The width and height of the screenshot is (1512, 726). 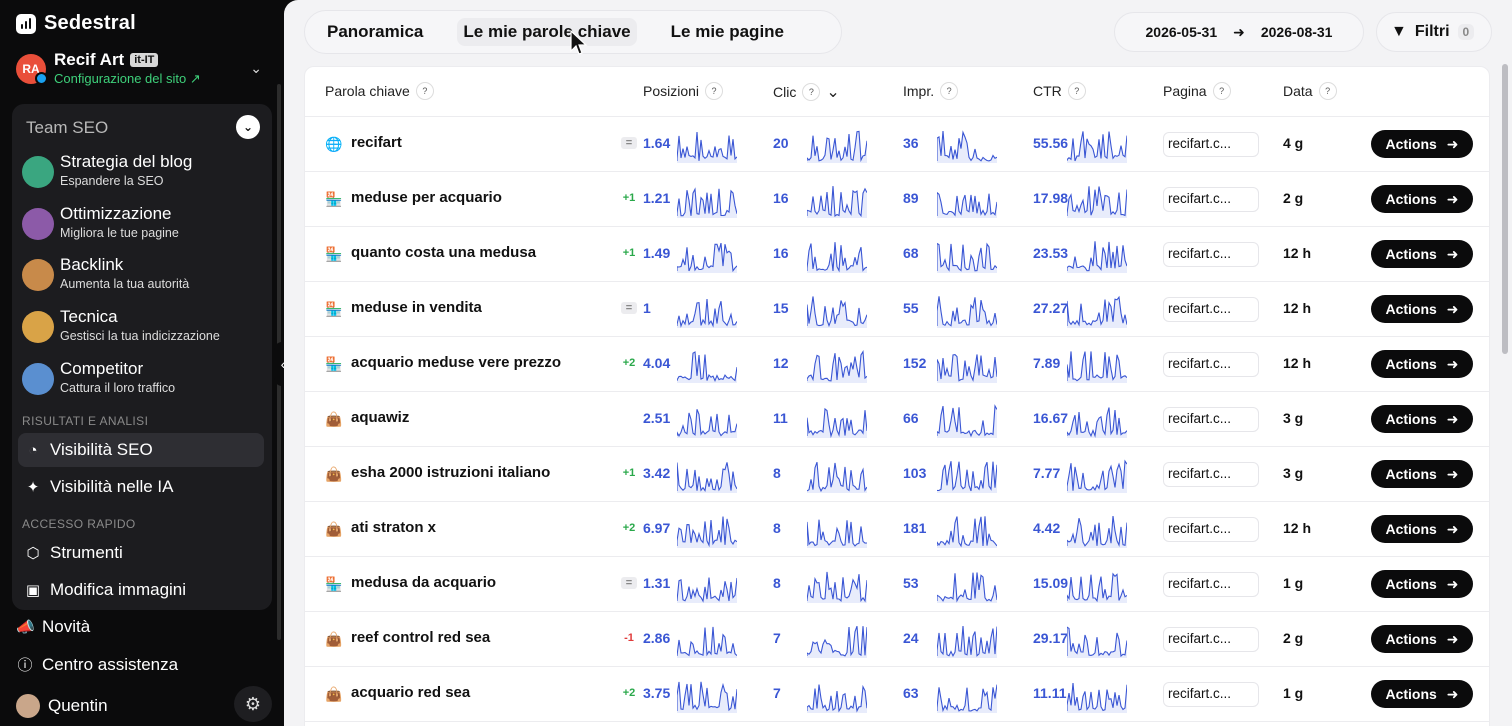 What do you see at coordinates (421, 637) in the screenshot?
I see `keyword-text: reef control red sea` at bounding box center [421, 637].